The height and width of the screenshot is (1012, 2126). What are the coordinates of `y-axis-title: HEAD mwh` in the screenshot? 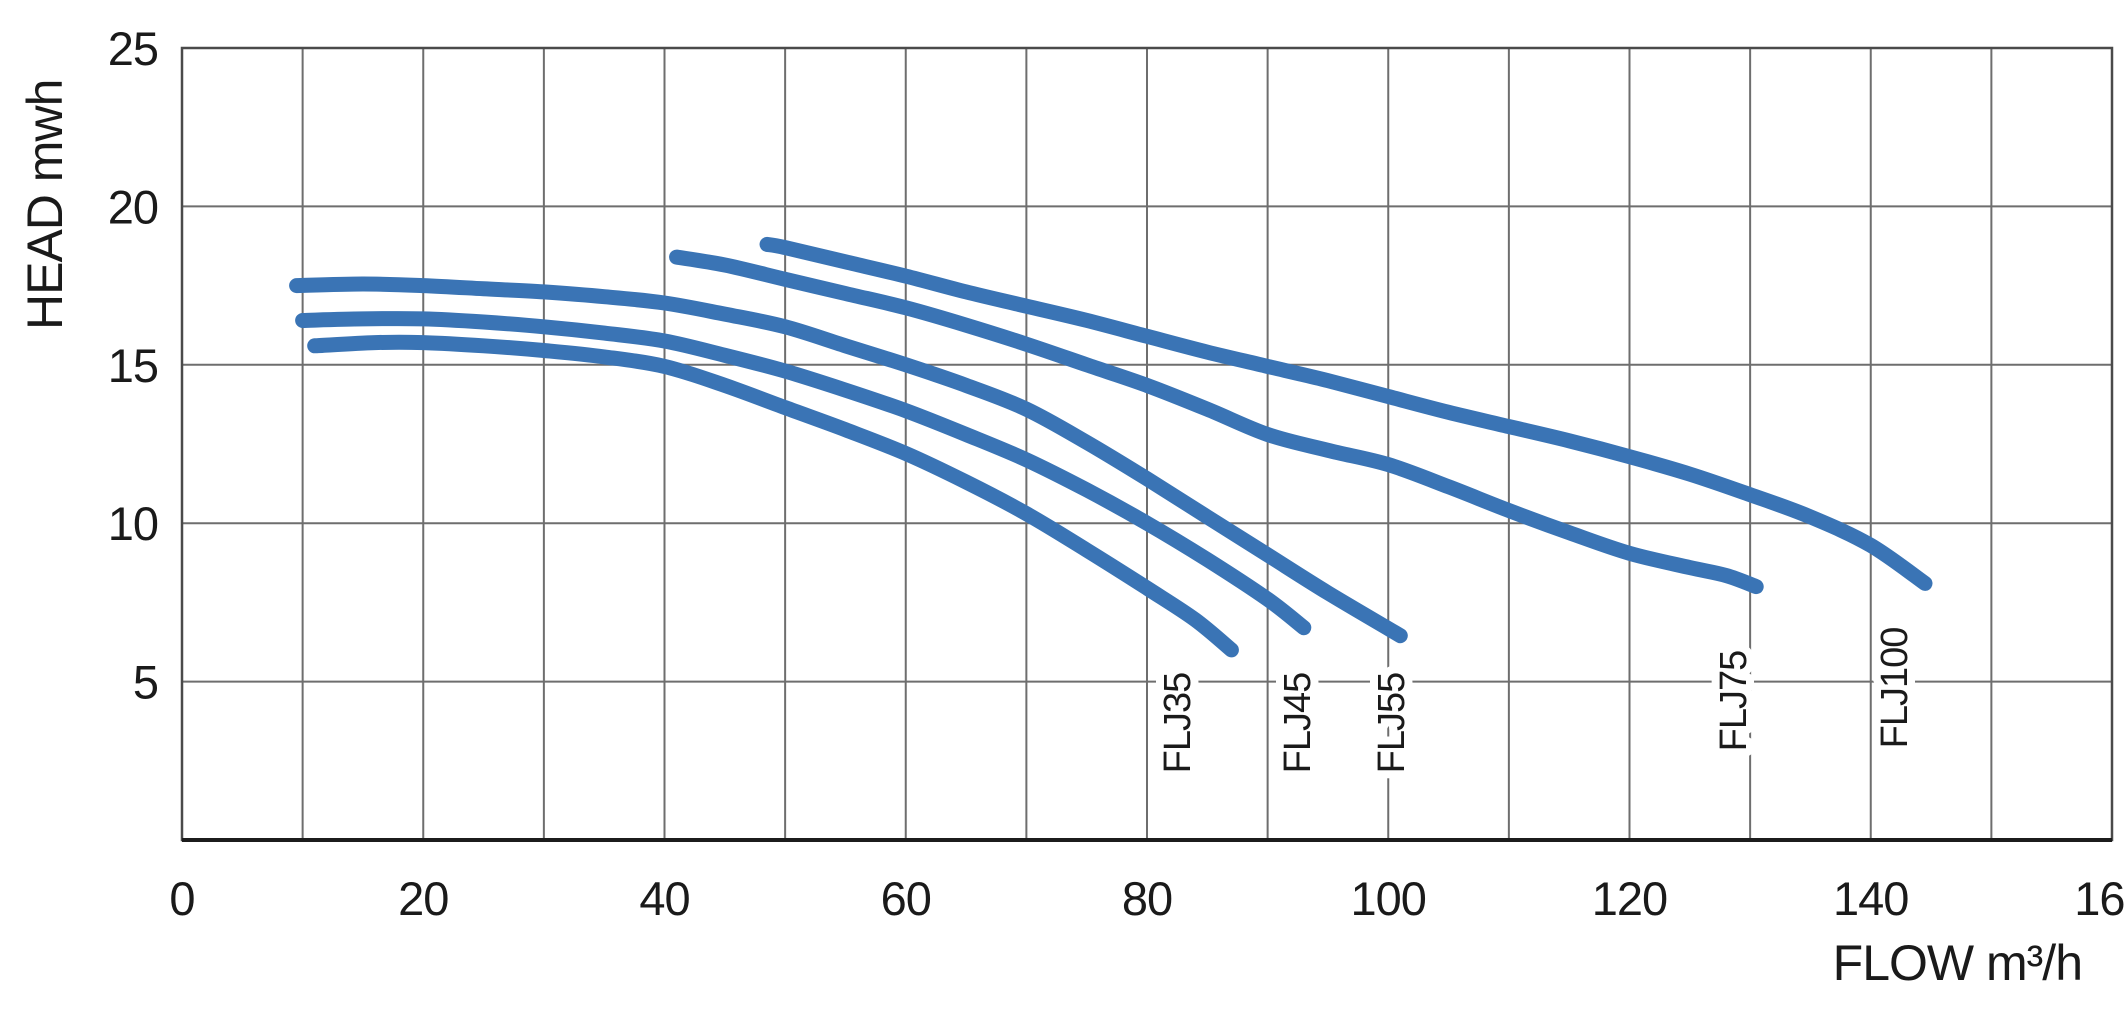 It's located at (45, 205).